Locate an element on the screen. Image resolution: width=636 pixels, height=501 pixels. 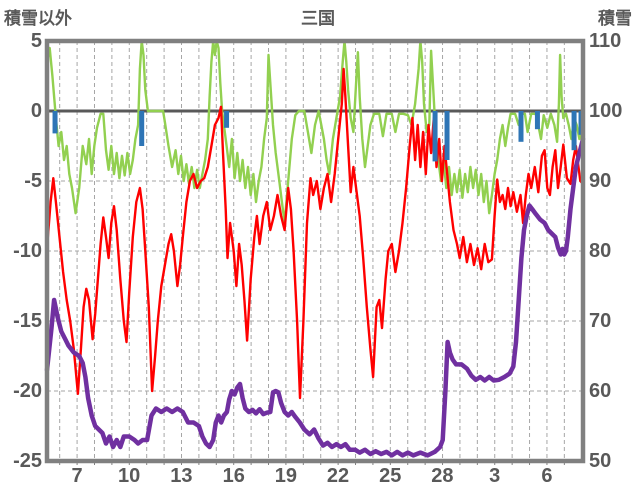
right-axis-tick-label: 60 is located at coordinates (600, 391).